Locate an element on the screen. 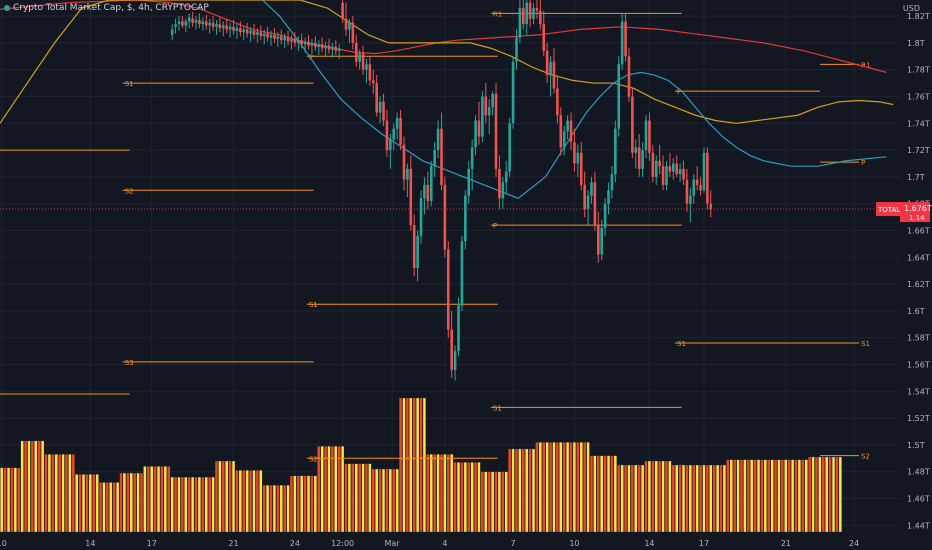  time-tick-label: 7 is located at coordinates (513, 543).